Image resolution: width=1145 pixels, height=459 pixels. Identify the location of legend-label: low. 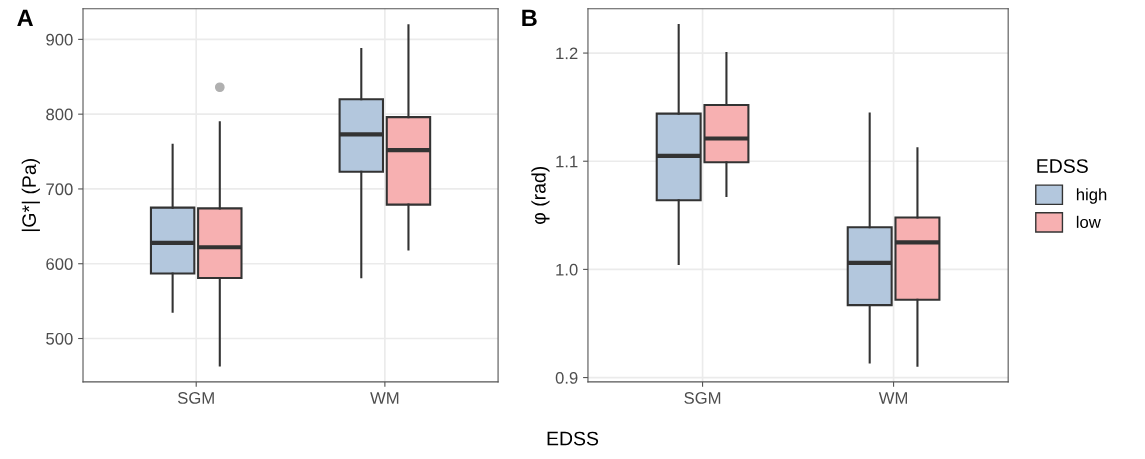
(1088, 222).